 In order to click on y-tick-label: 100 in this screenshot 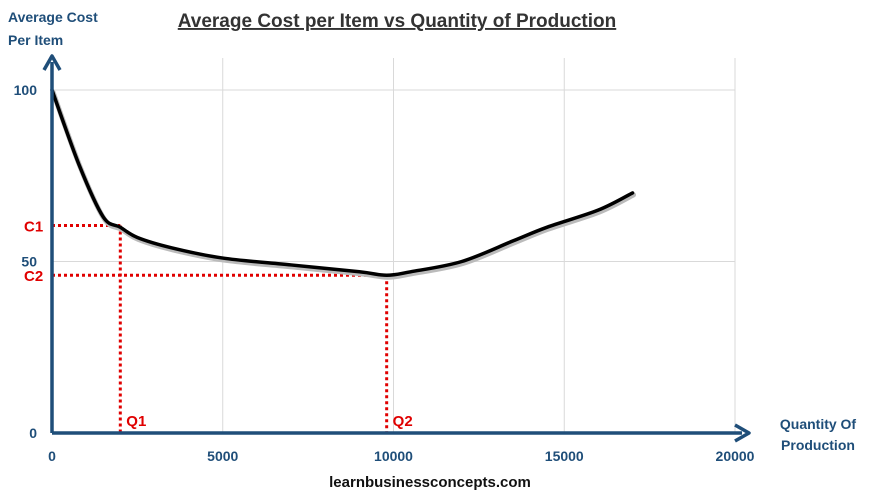, I will do `click(26, 90)`.